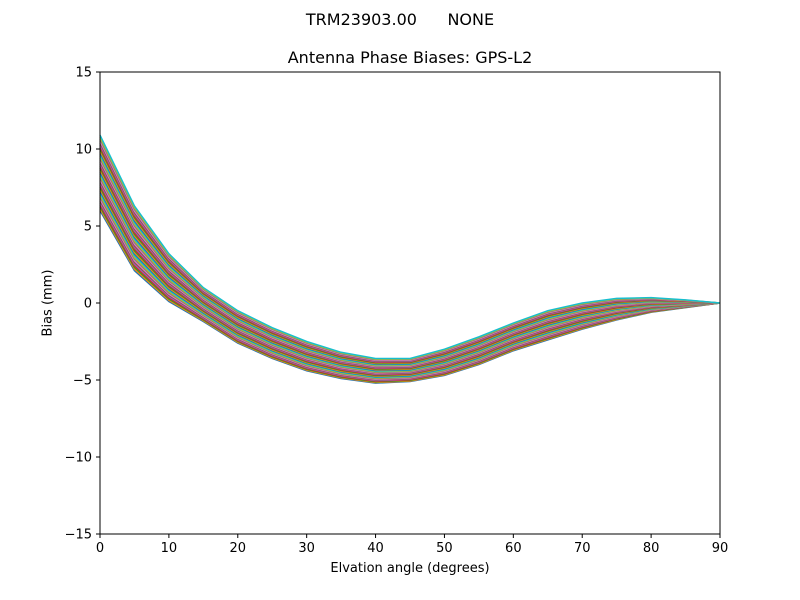  What do you see at coordinates (83, 150) in the screenshot?
I see `y-tick-label: 10` at bounding box center [83, 150].